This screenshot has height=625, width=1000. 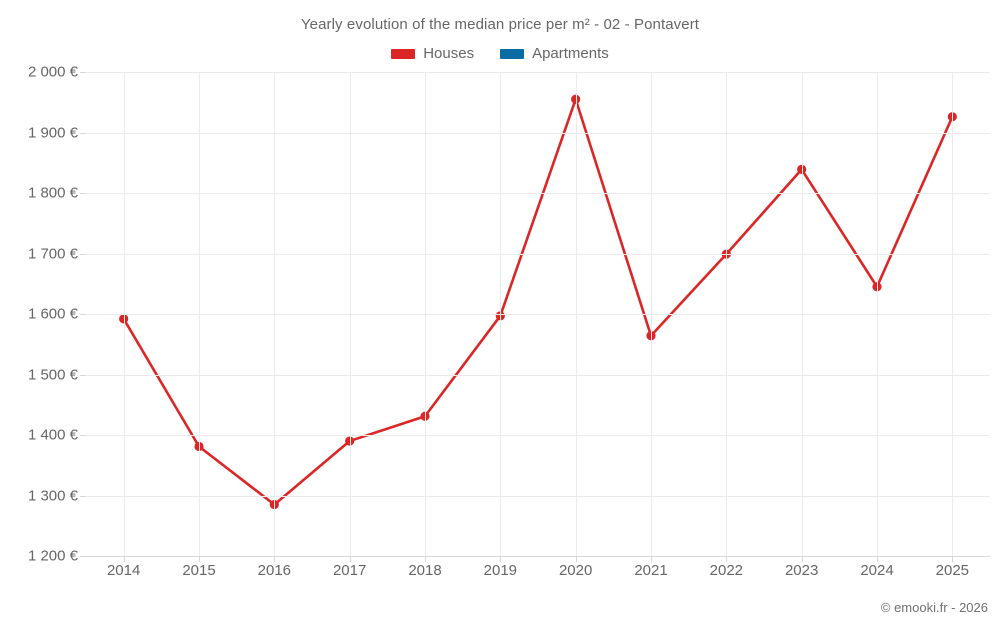 What do you see at coordinates (575, 570) in the screenshot?
I see `x-axis-tick-label: 2020` at bounding box center [575, 570].